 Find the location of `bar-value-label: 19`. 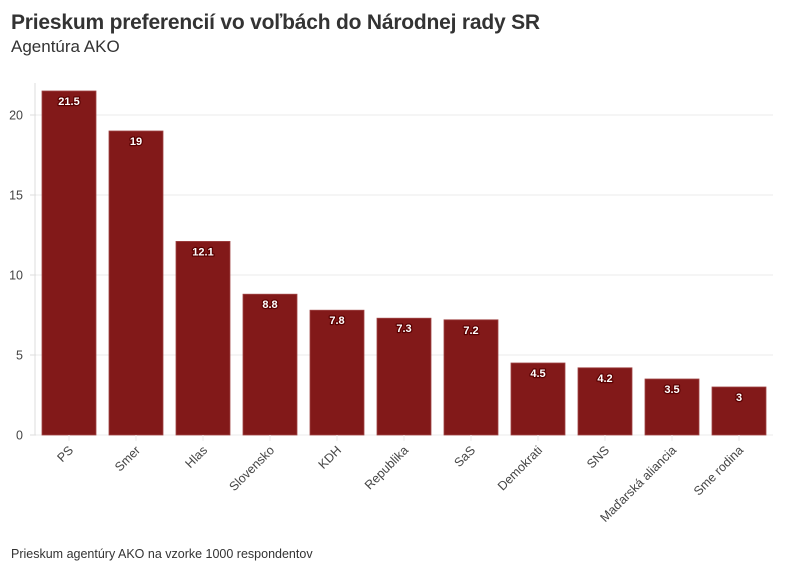

bar-value-label: 19 is located at coordinates (136, 142).